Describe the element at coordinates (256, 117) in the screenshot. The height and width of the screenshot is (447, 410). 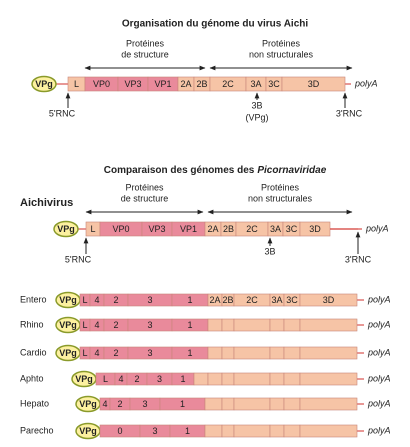
I see `marker-label: (VPg)` at that location.